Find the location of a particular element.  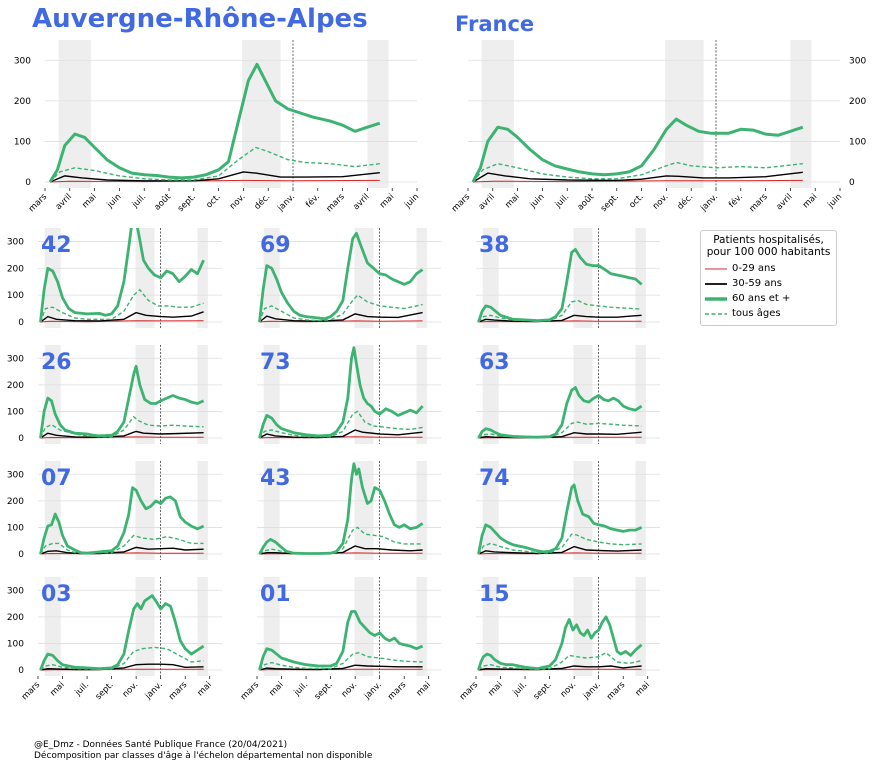

x-tick-label: janv. is located at coordinates (373, 691).